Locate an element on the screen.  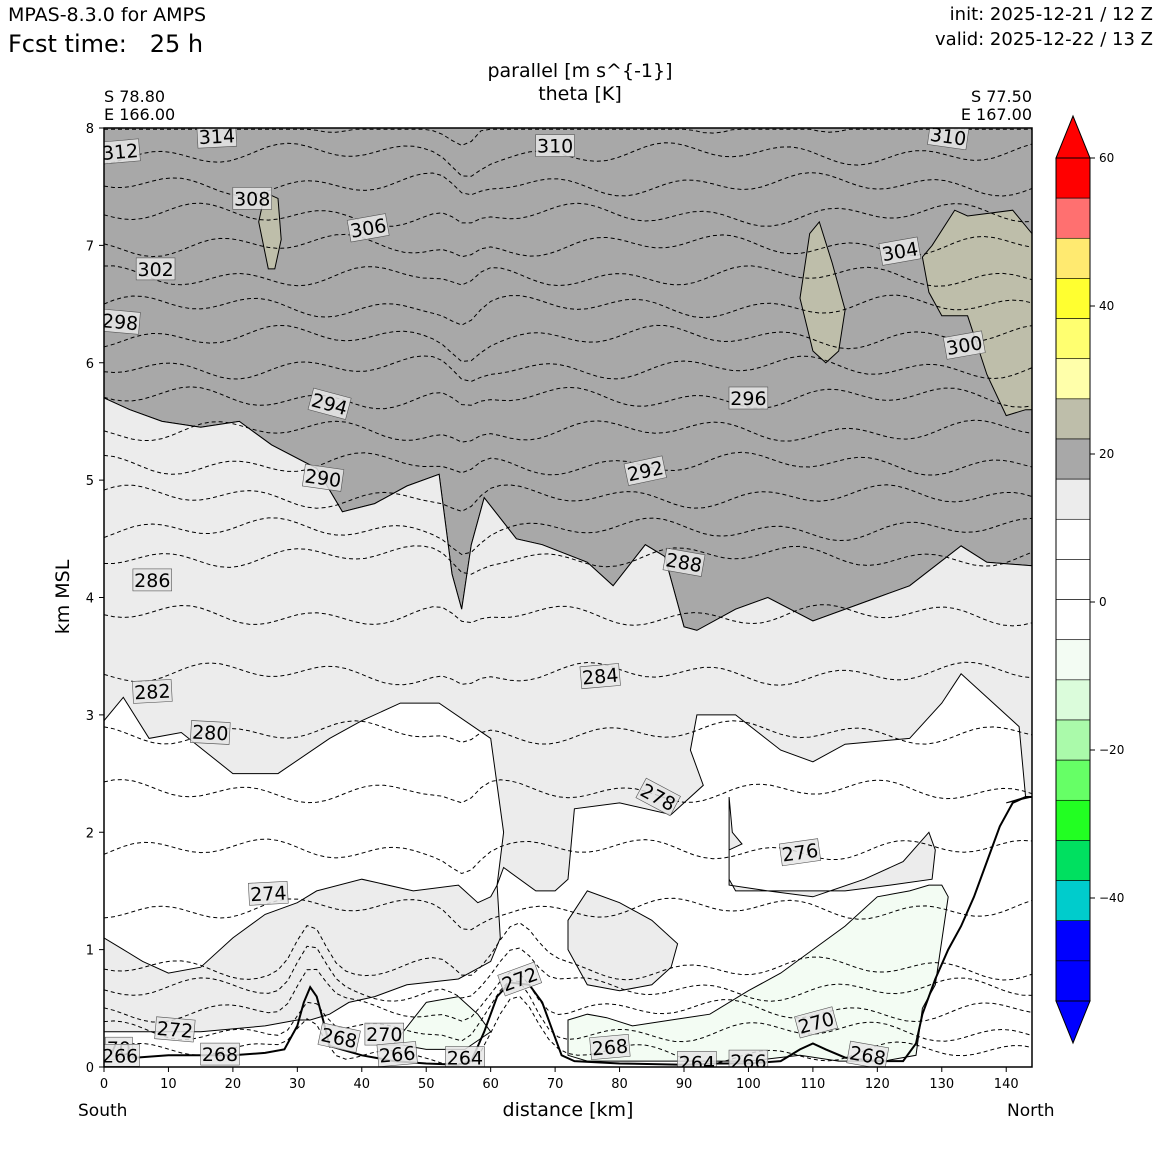
contour-label-9: 298 is located at coordinates (122, 321).